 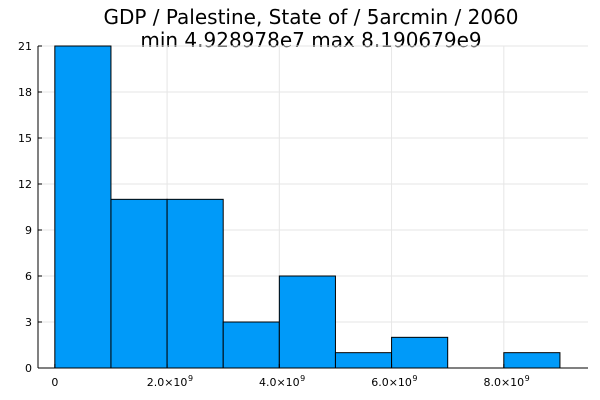 I want to click on x-tick-mantissa-3: 6.0×10, so click(x=391, y=382).